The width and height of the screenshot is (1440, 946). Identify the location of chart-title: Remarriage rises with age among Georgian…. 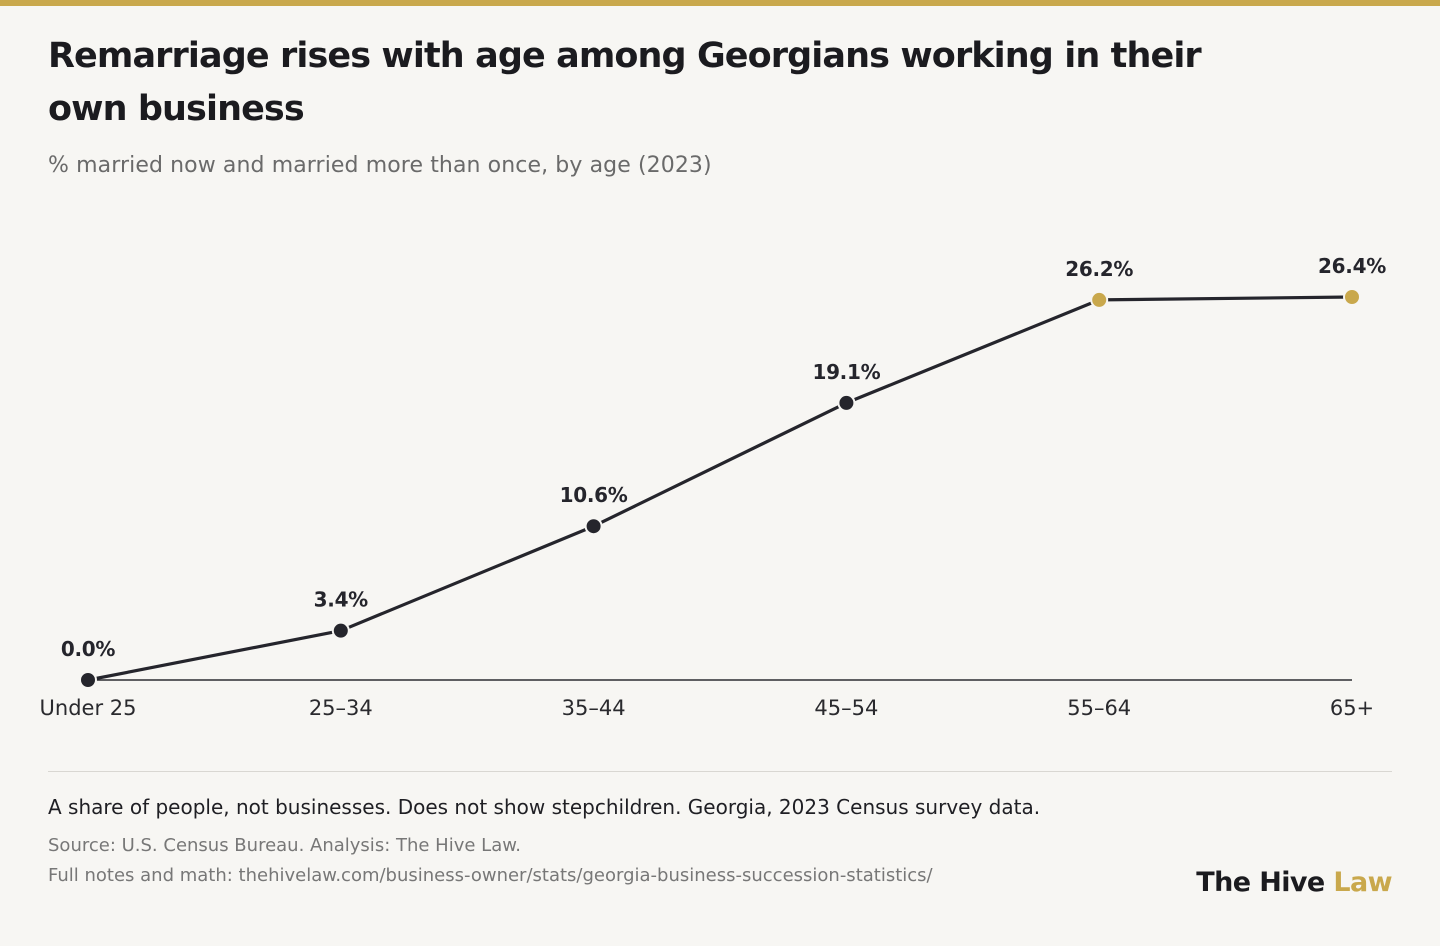
(625, 82).